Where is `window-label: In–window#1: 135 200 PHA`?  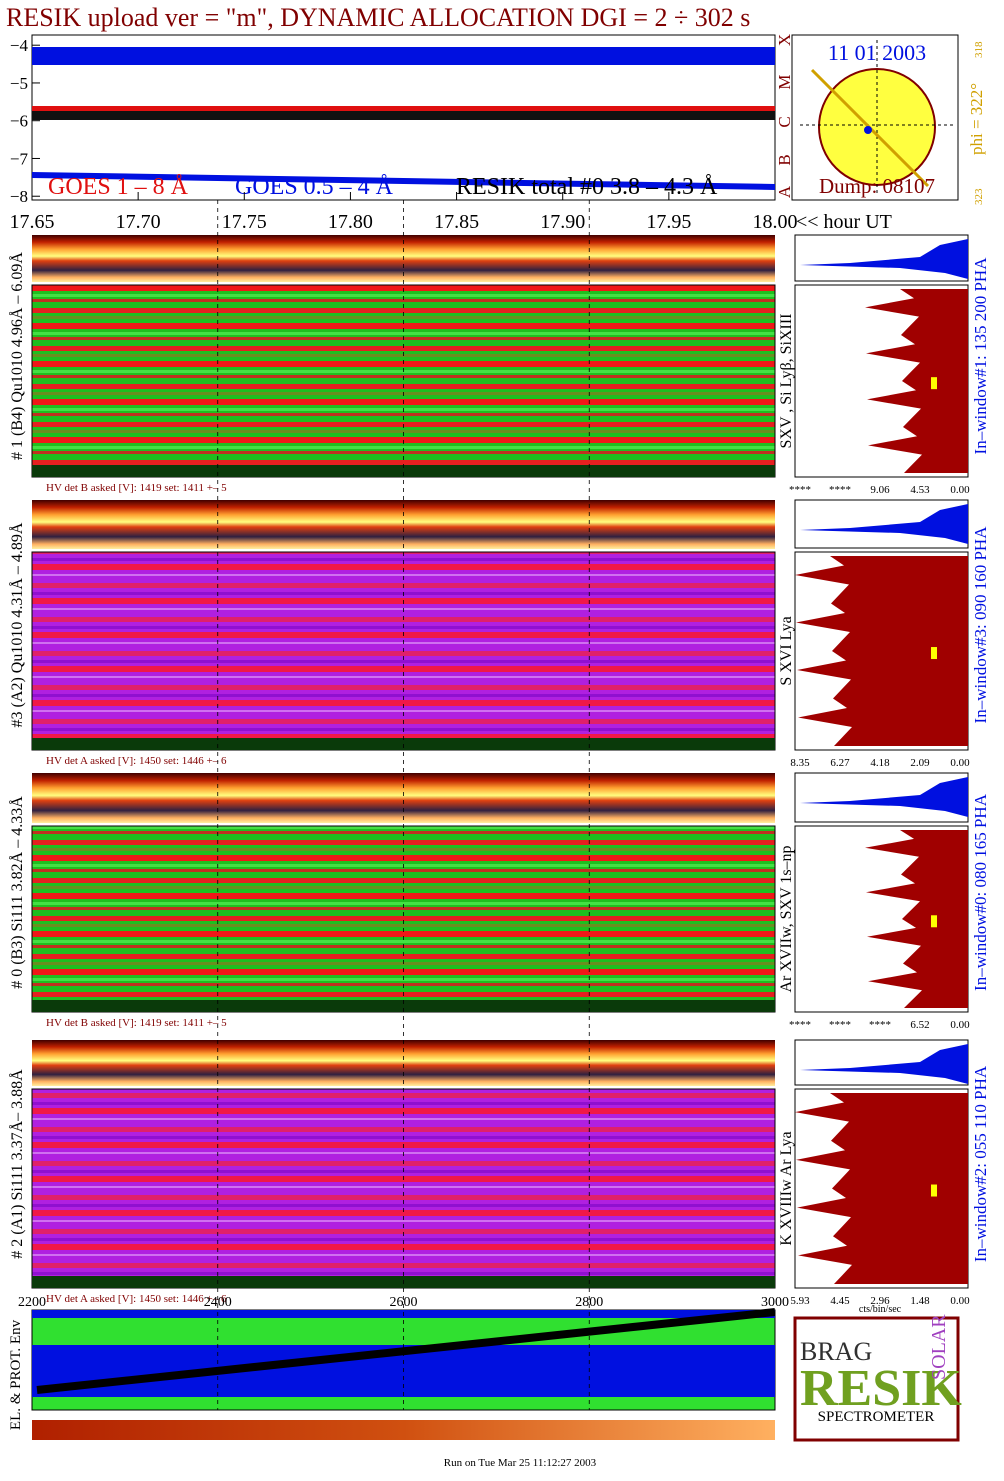
window-label: In–window#1: 135 200 PHA is located at coordinates (980, 356).